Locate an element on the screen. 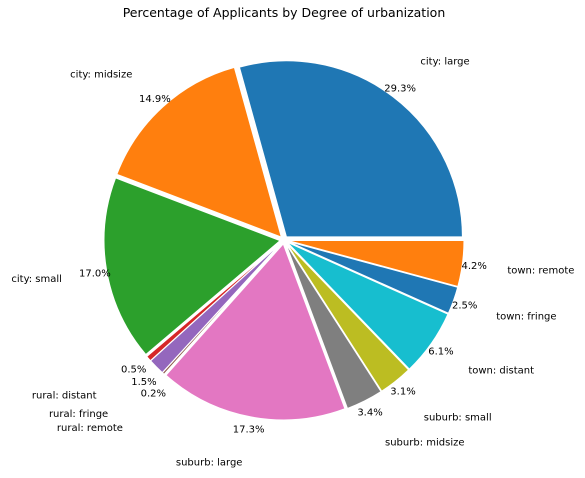  category-label-town-fringe: town: fringe is located at coordinates (526, 317).